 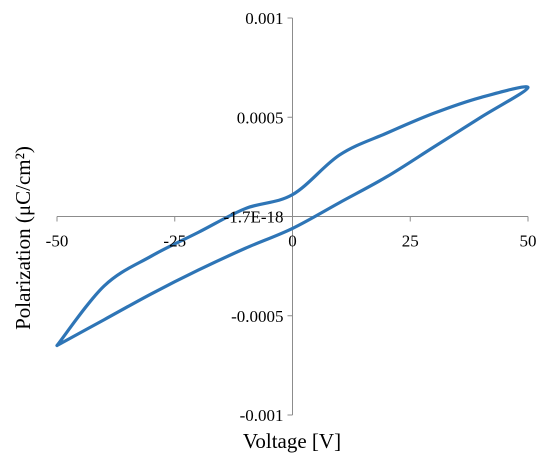 I want to click on y-axis-title: Polarization (μC/cm²), so click(x=23, y=238).